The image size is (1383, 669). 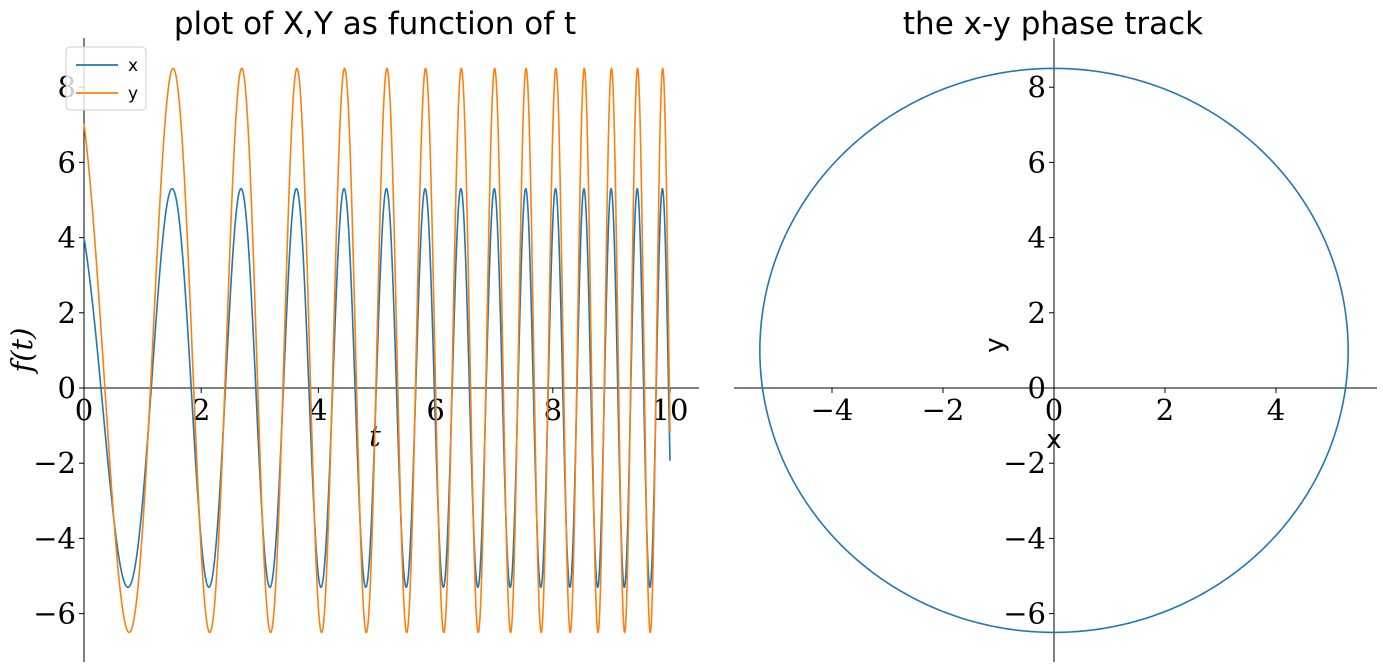 I want to click on right-y-tick-label-neg2: −2, so click(x=1024, y=463).